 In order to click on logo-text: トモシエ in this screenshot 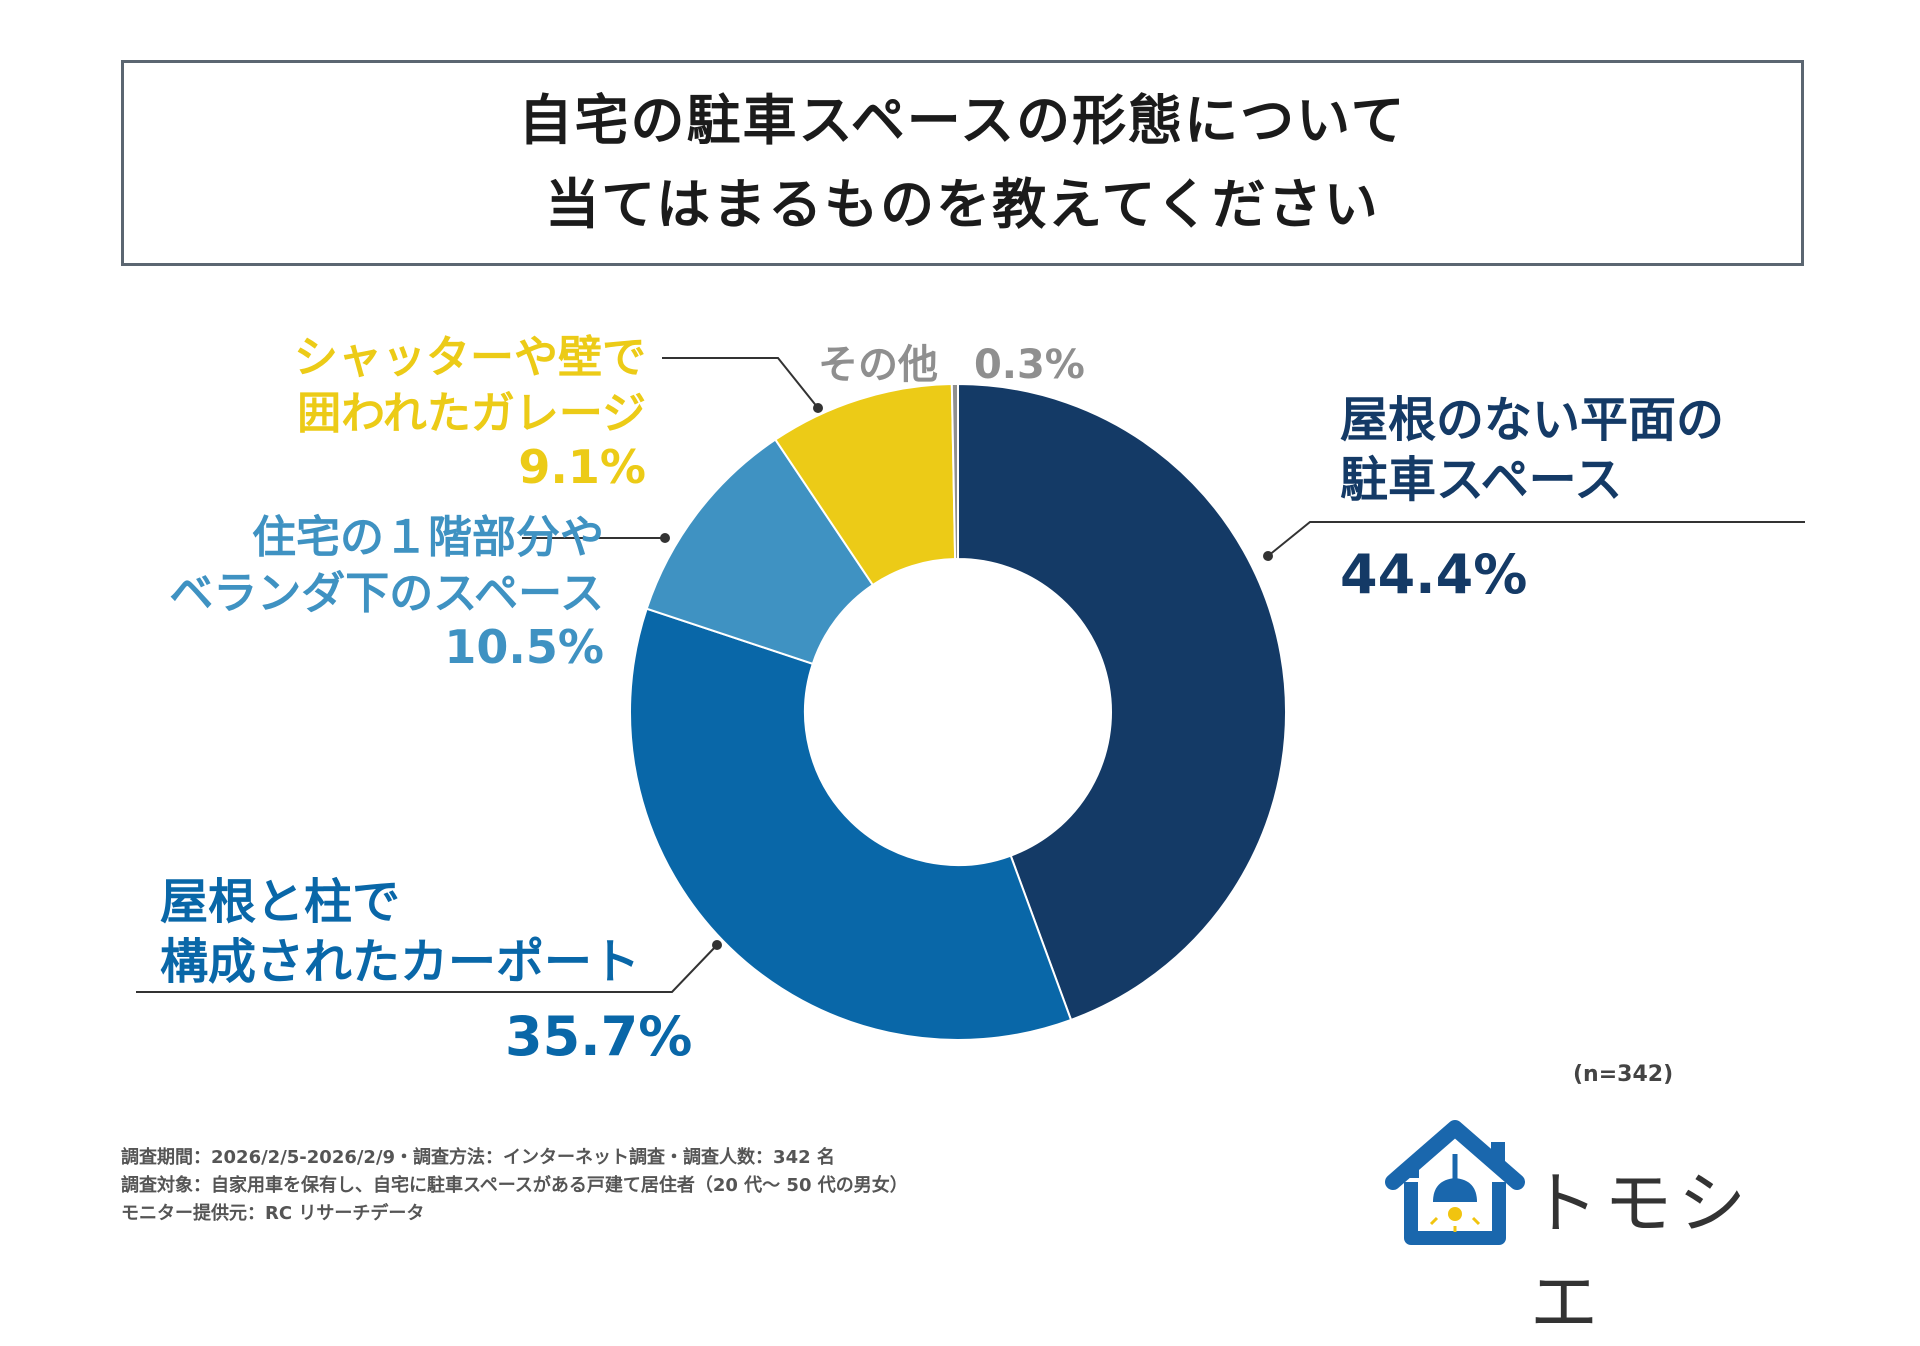, I will do `click(1641, 1254)`.